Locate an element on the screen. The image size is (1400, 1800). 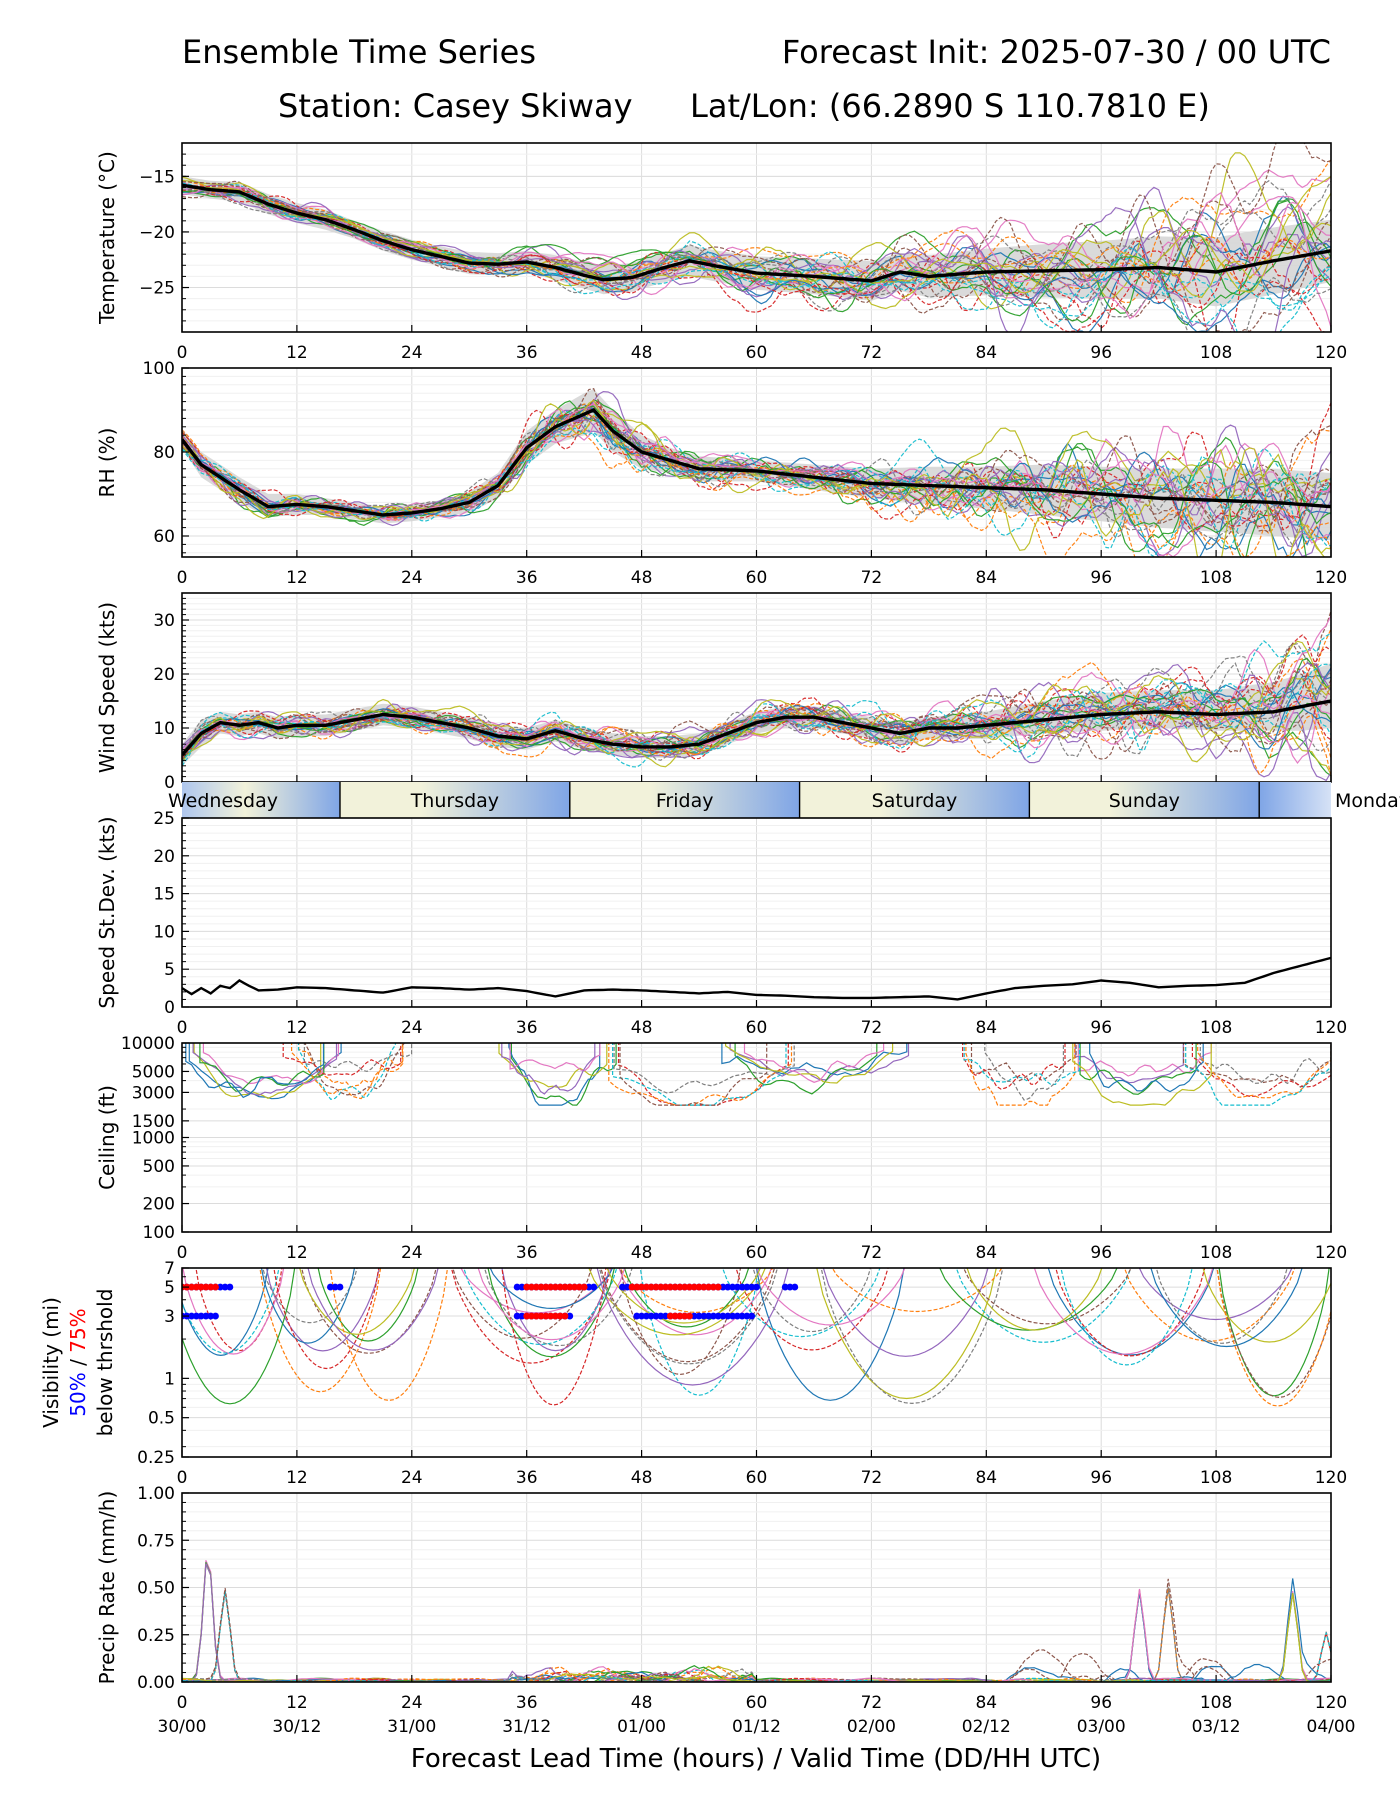
valid-time-label: 31/00 is located at coordinates (411, 1727).